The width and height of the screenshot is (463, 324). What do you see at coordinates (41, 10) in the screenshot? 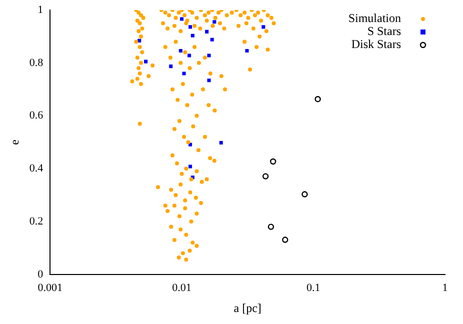
I see `y-tick-label: 1` at bounding box center [41, 10].